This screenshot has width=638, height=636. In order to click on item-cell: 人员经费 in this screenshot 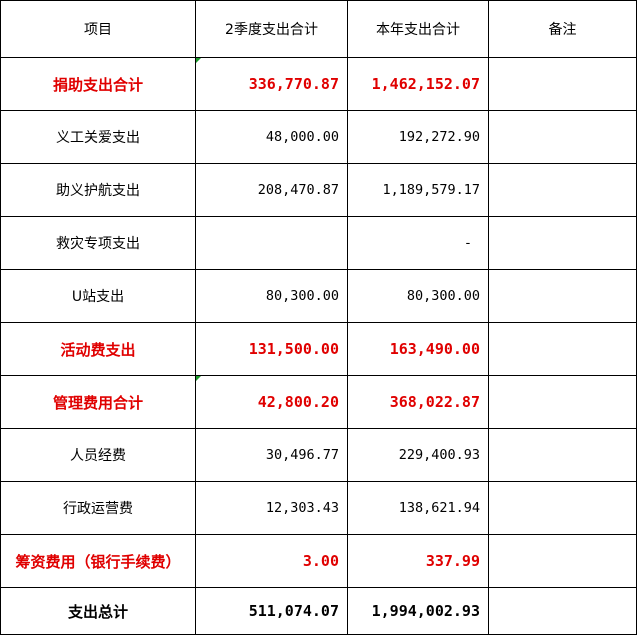, I will do `click(98, 455)`.